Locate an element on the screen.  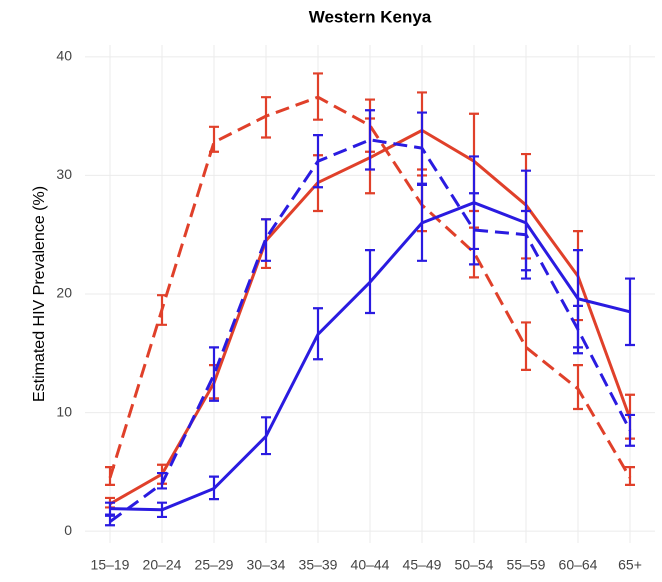
chart-title: Western Kenya is located at coordinates (370, 16).